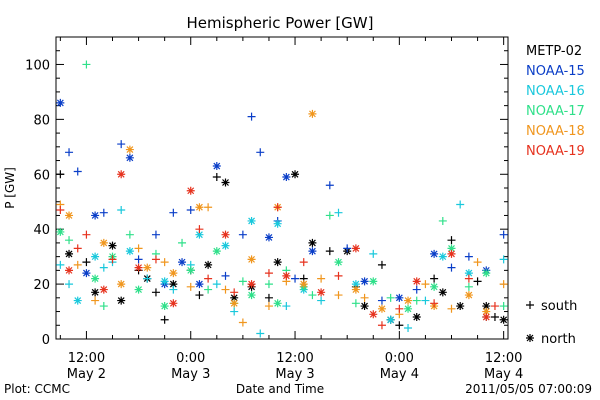 This screenshot has height=400, width=600. I want to click on x-tick-date: May 2, so click(86, 374).